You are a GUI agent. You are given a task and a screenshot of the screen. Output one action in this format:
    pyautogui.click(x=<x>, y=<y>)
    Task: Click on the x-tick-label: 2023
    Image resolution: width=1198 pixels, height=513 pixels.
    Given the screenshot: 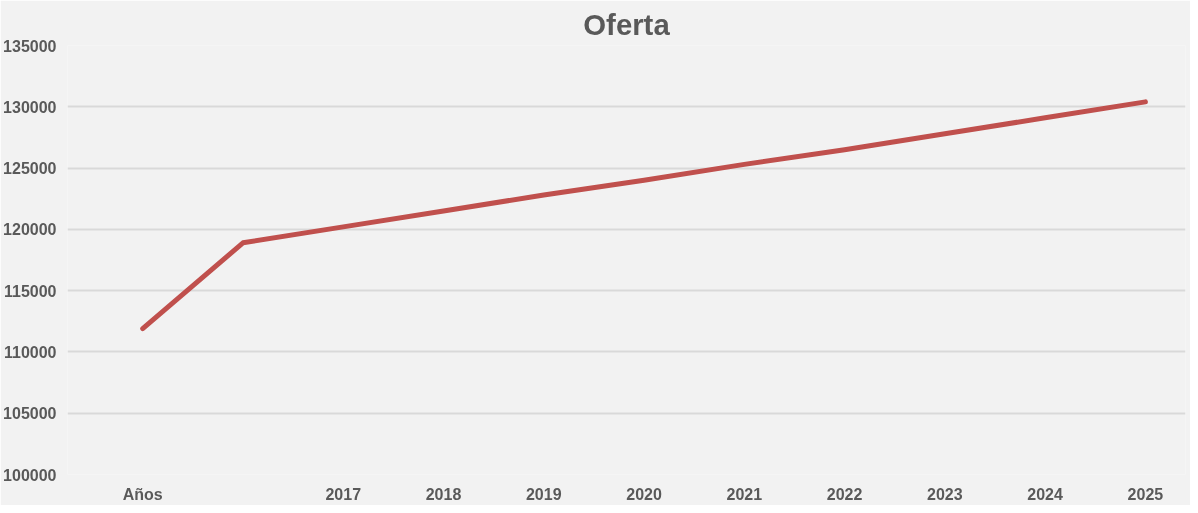 What is the action you would take?
    pyautogui.click(x=945, y=494)
    